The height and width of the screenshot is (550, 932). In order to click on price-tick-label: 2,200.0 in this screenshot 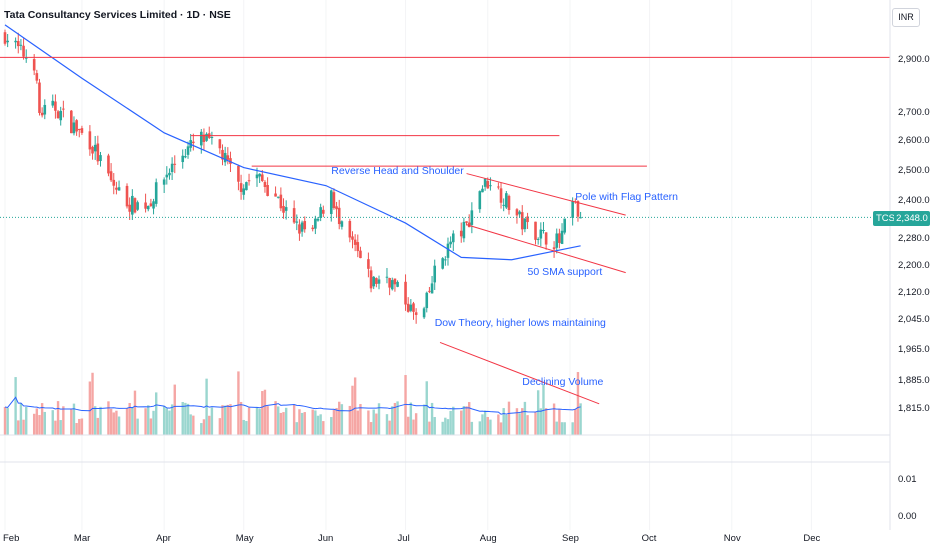, I will do `click(914, 265)`.